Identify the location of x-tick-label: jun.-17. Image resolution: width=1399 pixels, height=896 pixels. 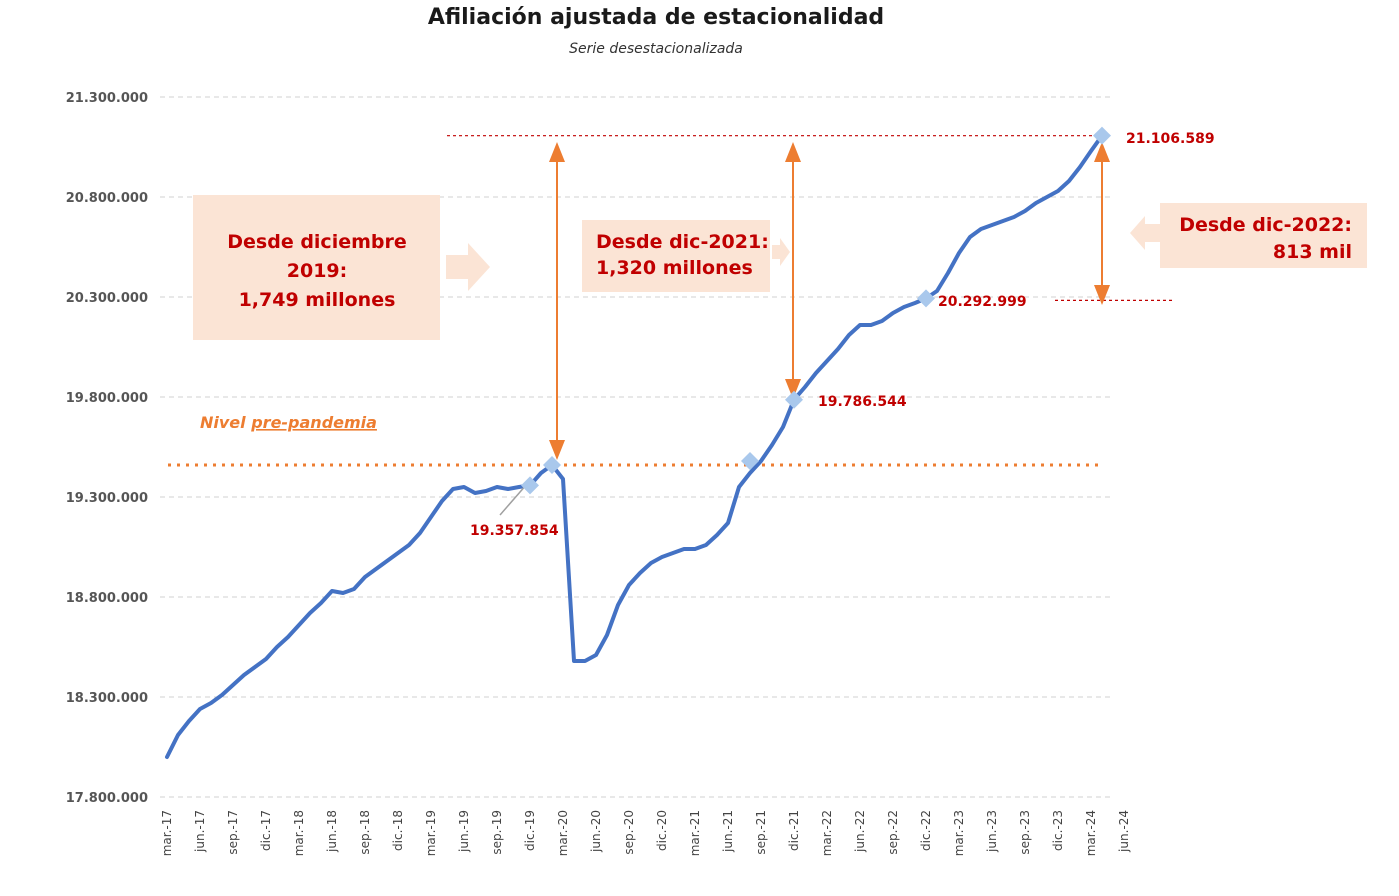
(200, 831).